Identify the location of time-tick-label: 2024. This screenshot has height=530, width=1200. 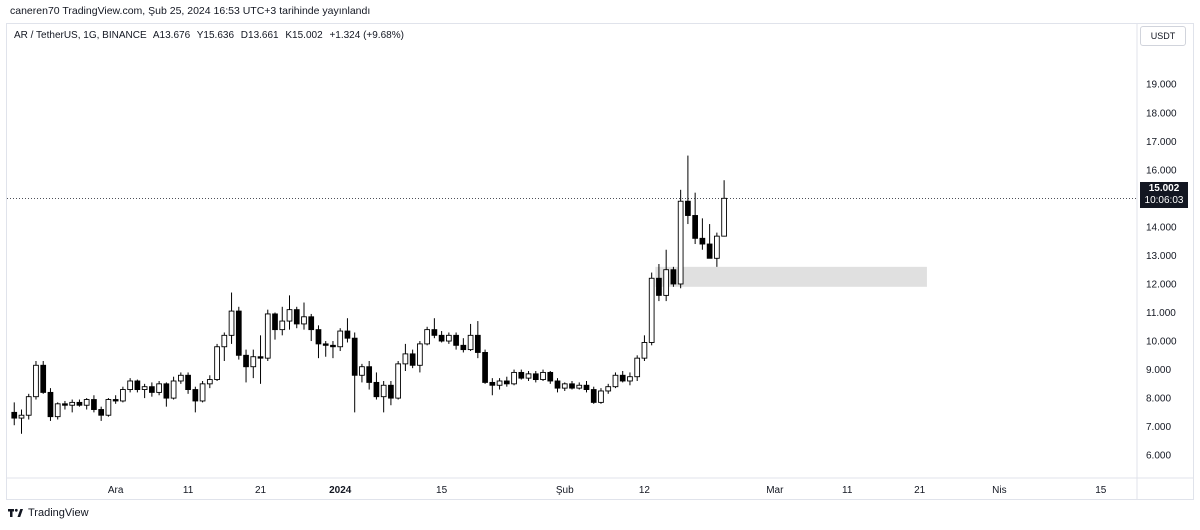
(340, 490).